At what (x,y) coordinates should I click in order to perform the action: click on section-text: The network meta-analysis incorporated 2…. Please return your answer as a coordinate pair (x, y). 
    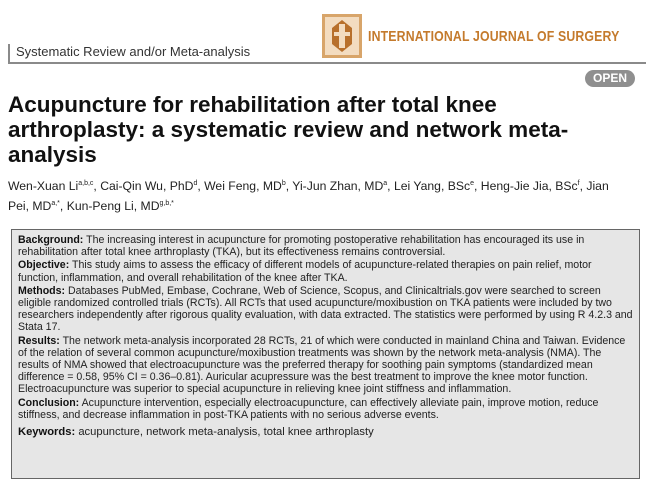
    Looking at the image, I should click on (322, 365).